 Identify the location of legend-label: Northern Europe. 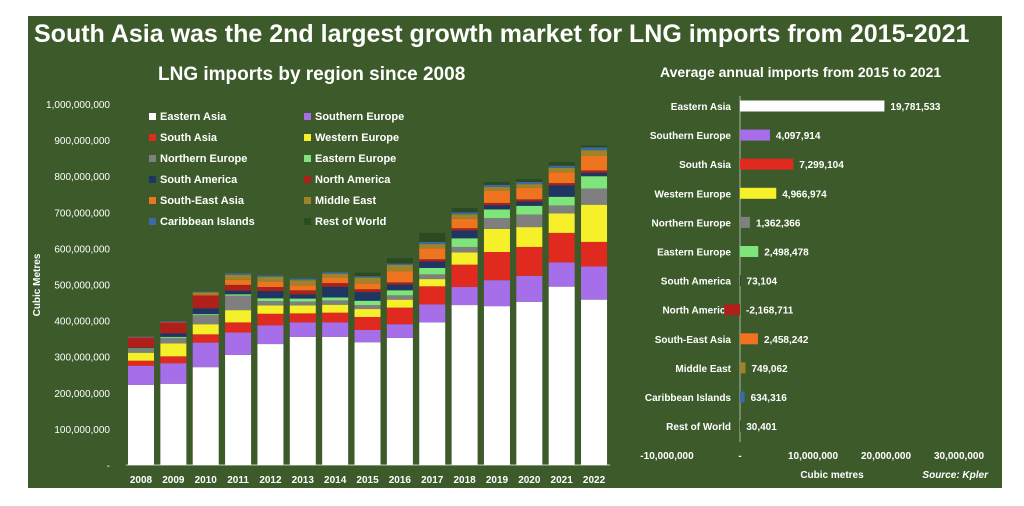
(203, 159).